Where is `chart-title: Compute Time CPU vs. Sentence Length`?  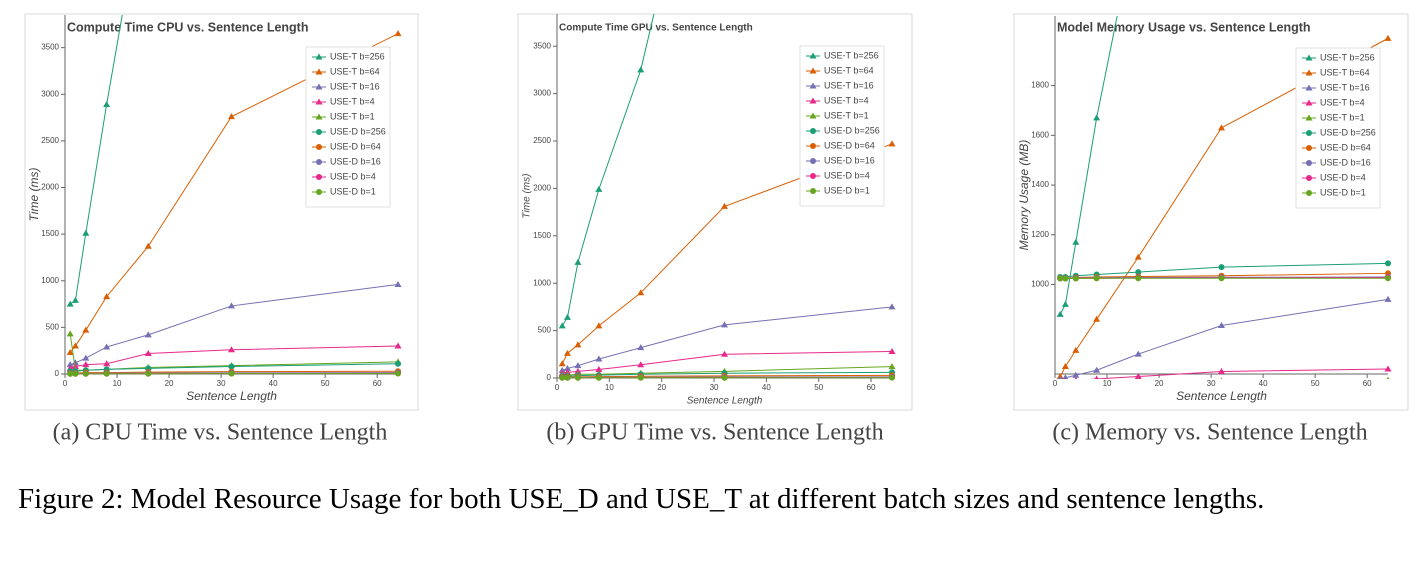
chart-title: Compute Time CPU vs. Sentence Length is located at coordinates (187, 27).